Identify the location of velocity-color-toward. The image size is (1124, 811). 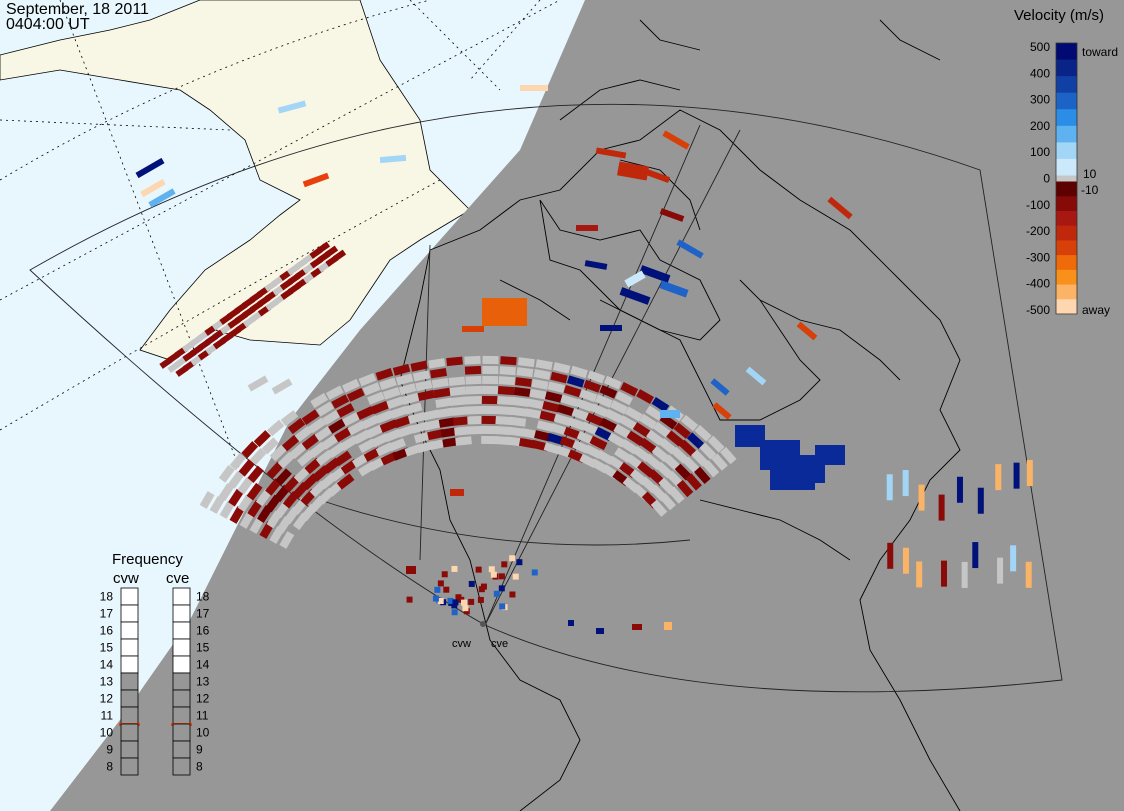
(1066, 151).